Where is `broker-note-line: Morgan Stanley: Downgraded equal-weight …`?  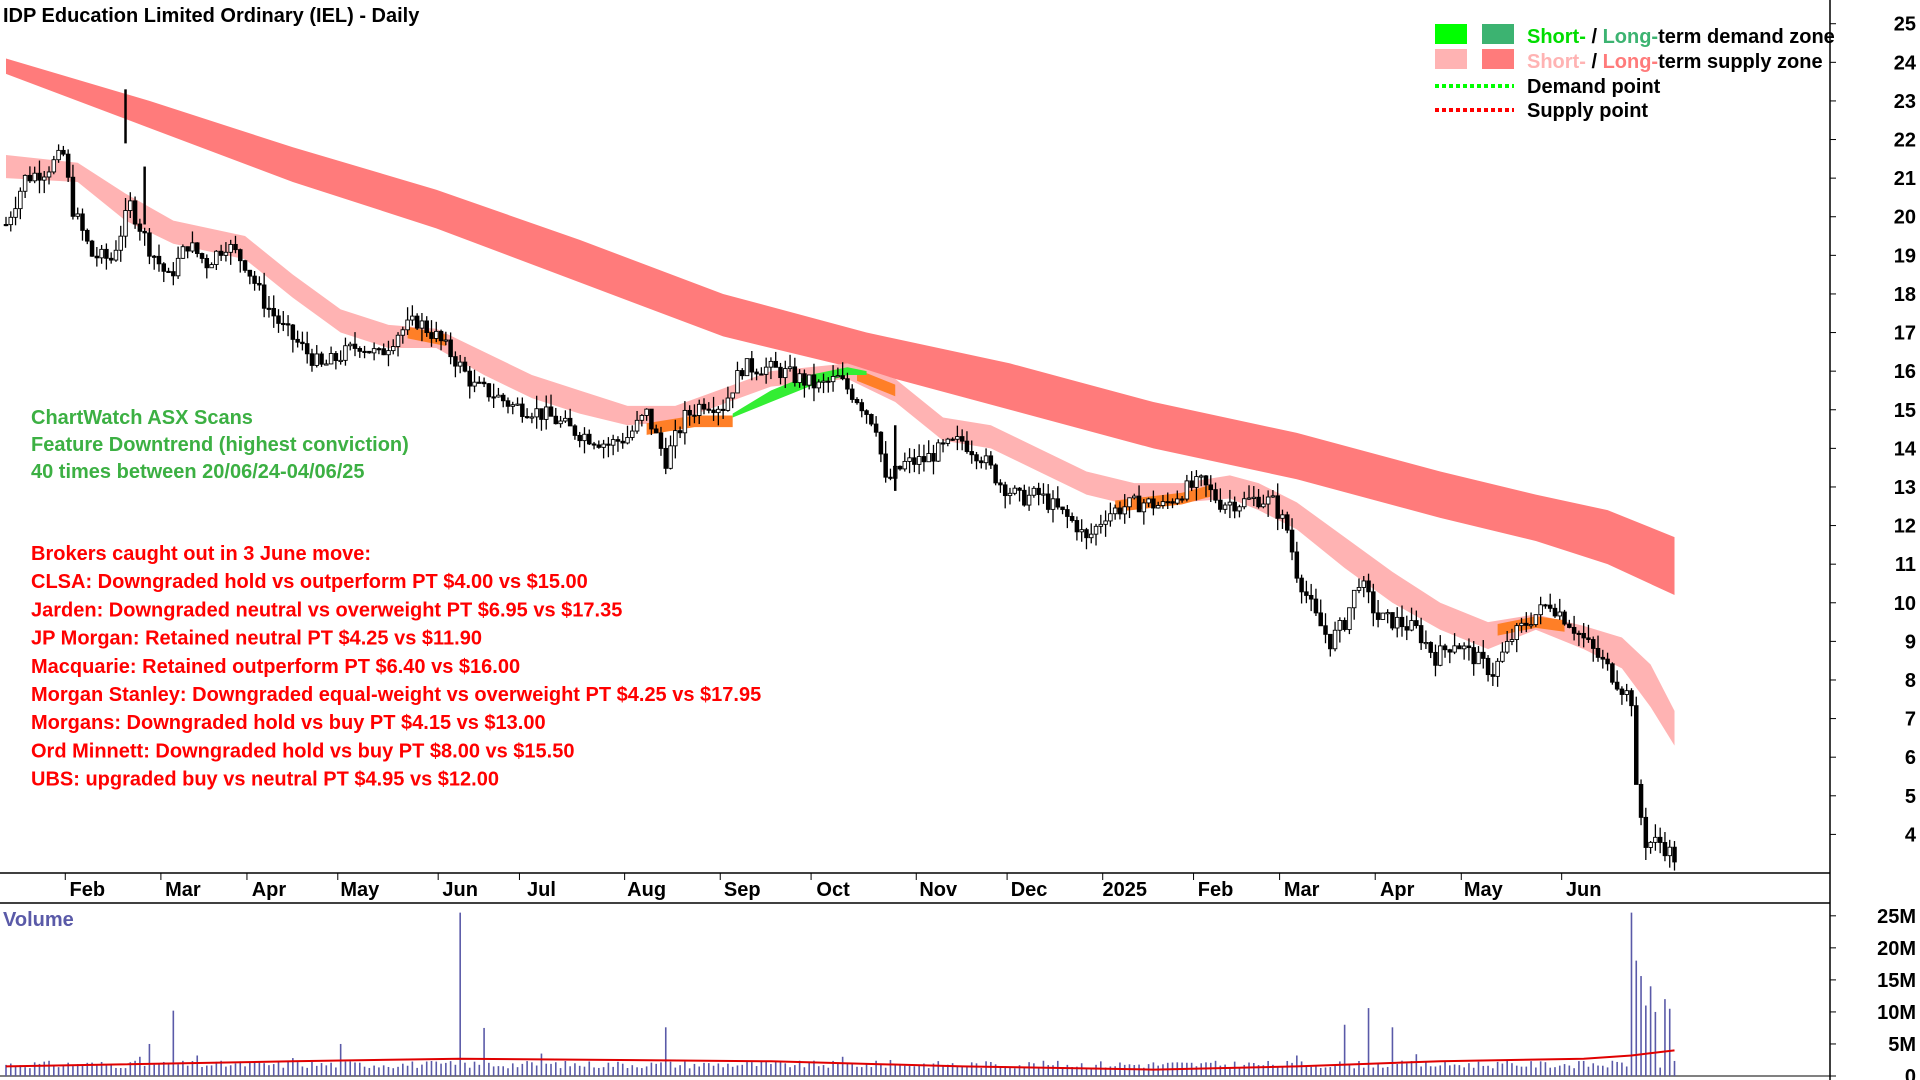 broker-note-line: Morgan Stanley: Downgraded equal-weight … is located at coordinates (396, 695).